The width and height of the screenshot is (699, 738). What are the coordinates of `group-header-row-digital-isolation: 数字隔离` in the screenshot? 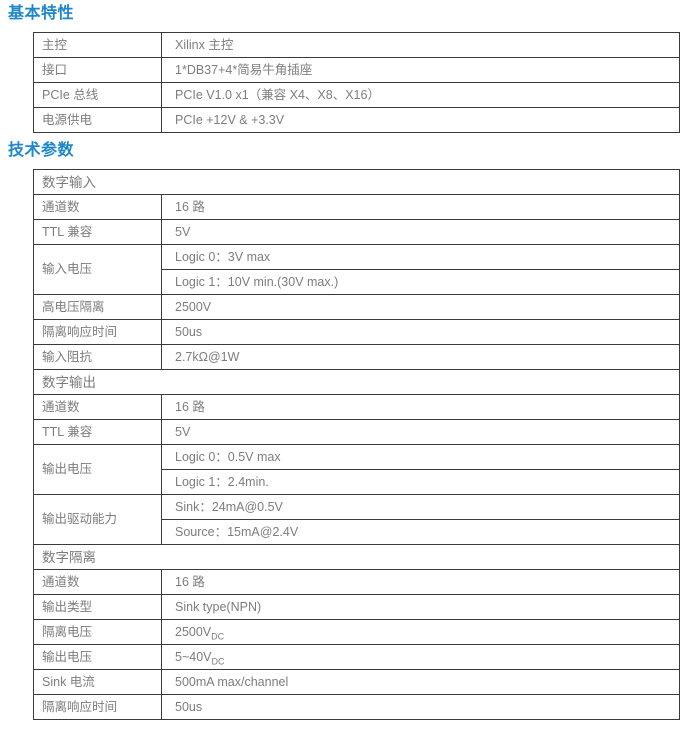 It's located at (356, 557).